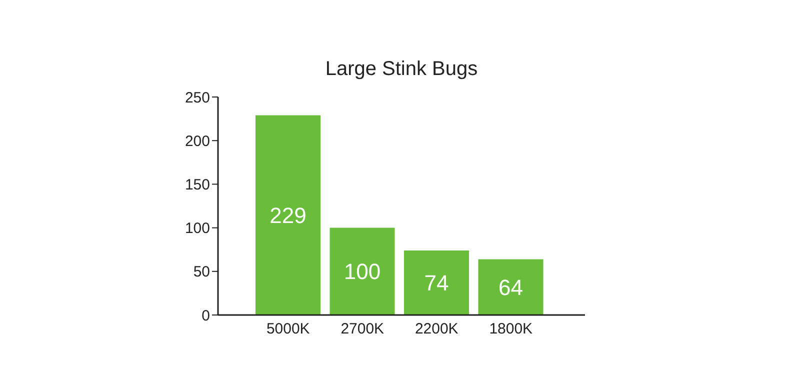 The image size is (809, 369). I want to click on y-tick-label: 200, so click(197, 141).